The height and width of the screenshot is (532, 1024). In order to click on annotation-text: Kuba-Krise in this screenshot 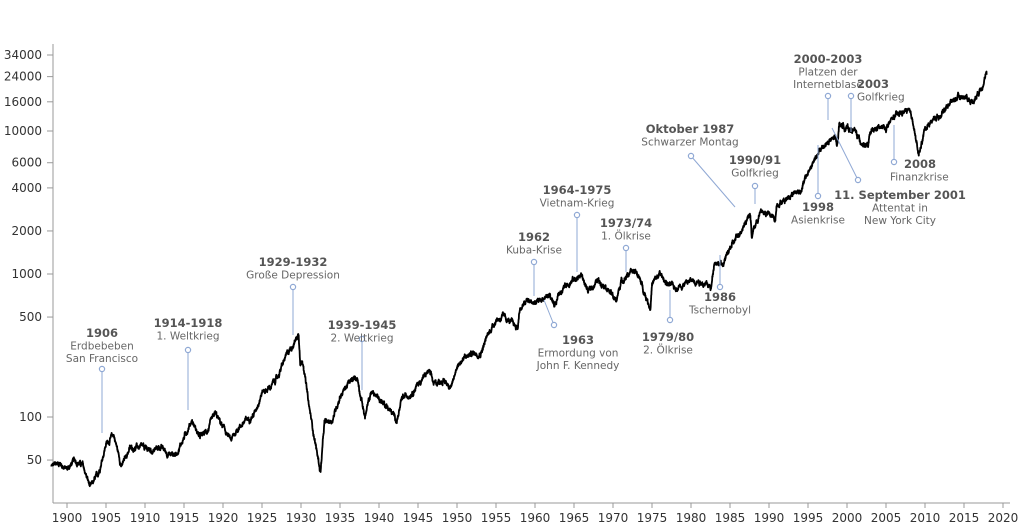, I will do `click(534, 251)`.